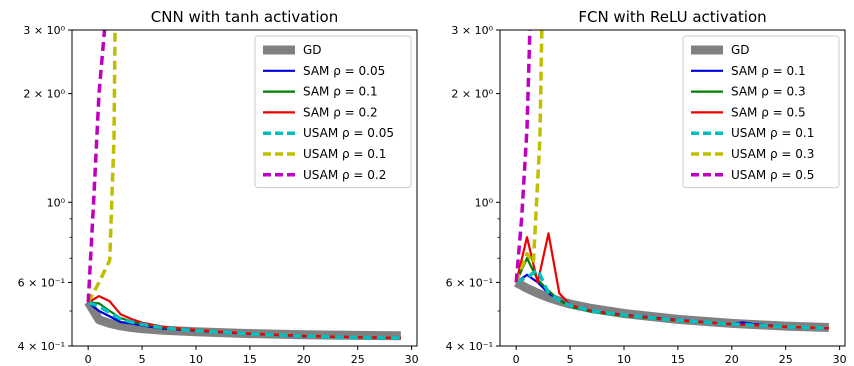 Image resolution: width=854 pixels, height=366 pixels. I want to click on series-line-usam-0.2, so click(96, 166).